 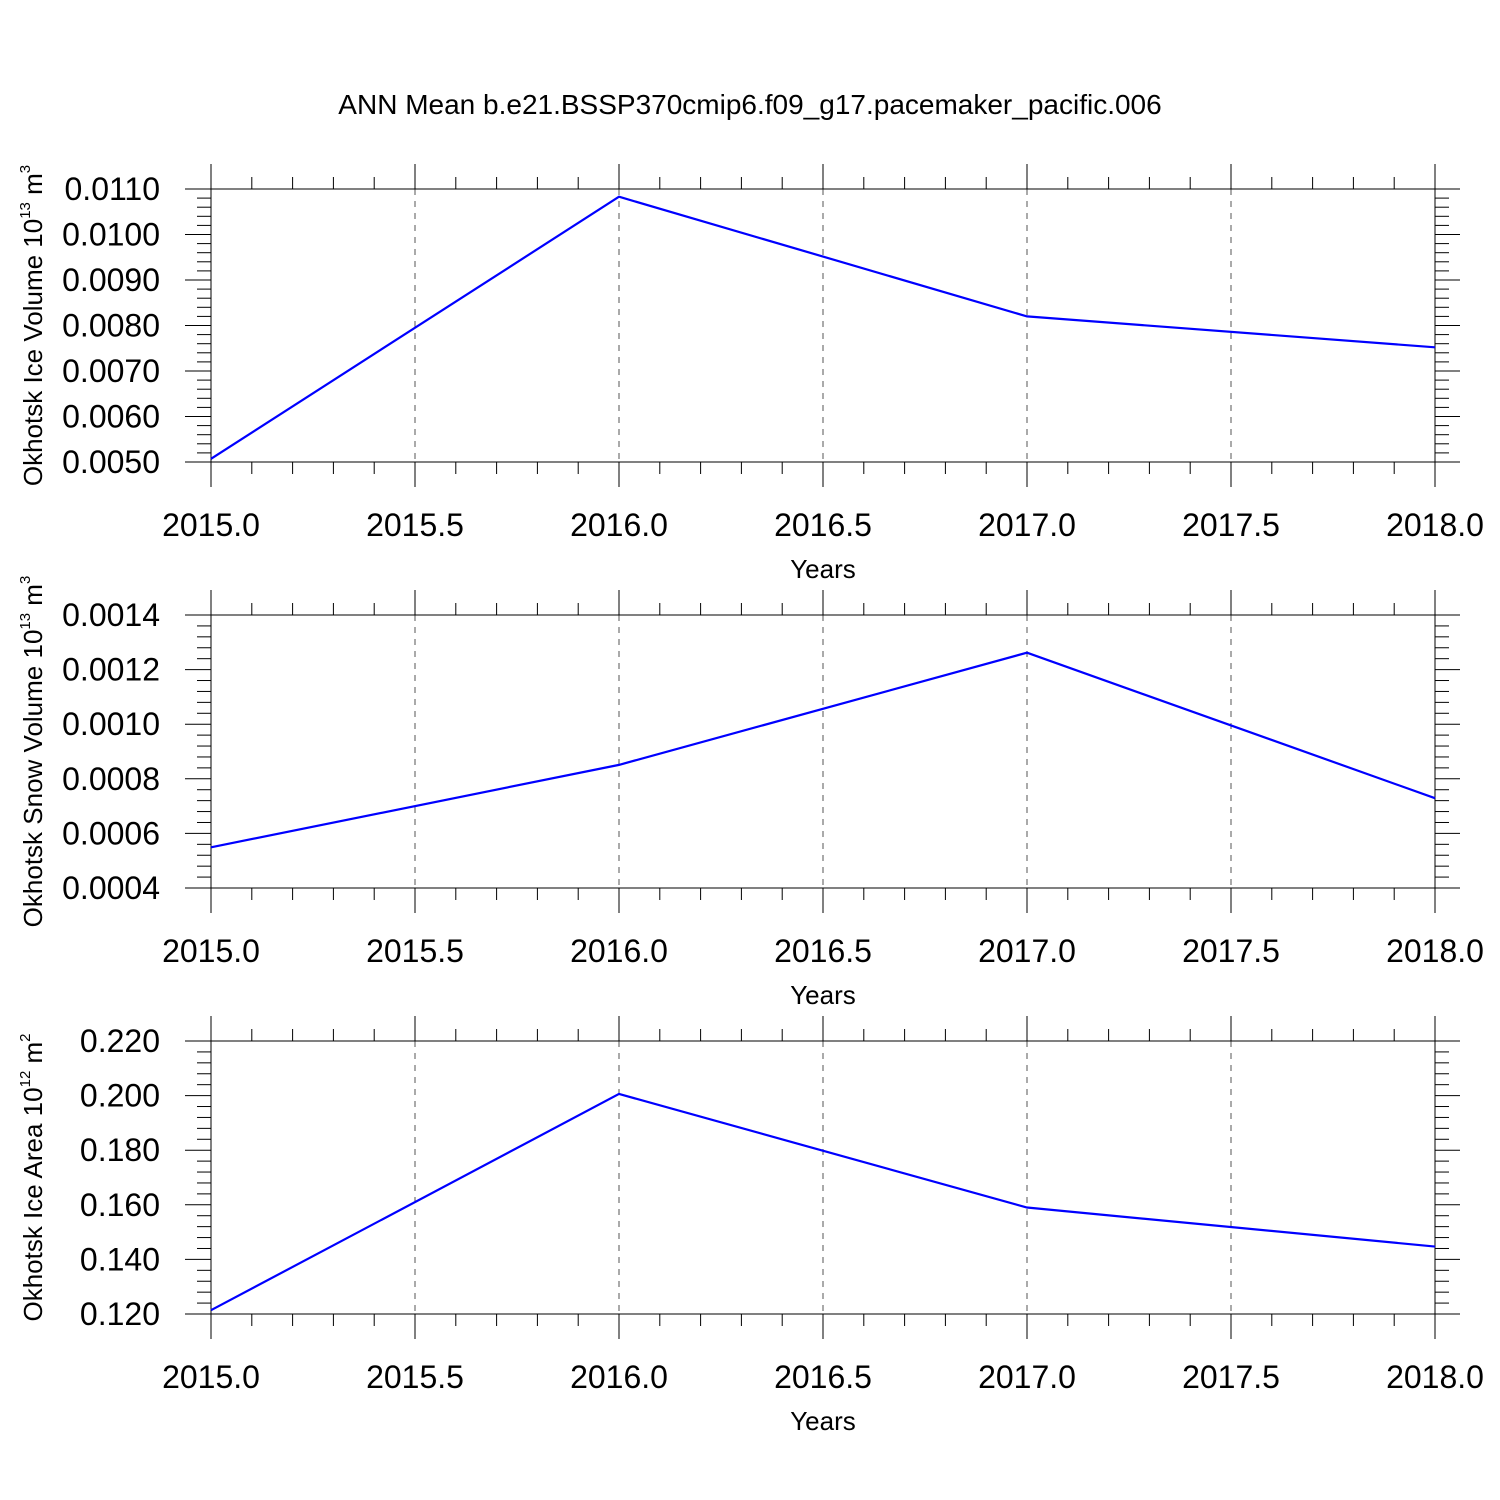 I want to click on y-tick-label: 0.0090, so click(x=111, y=280).